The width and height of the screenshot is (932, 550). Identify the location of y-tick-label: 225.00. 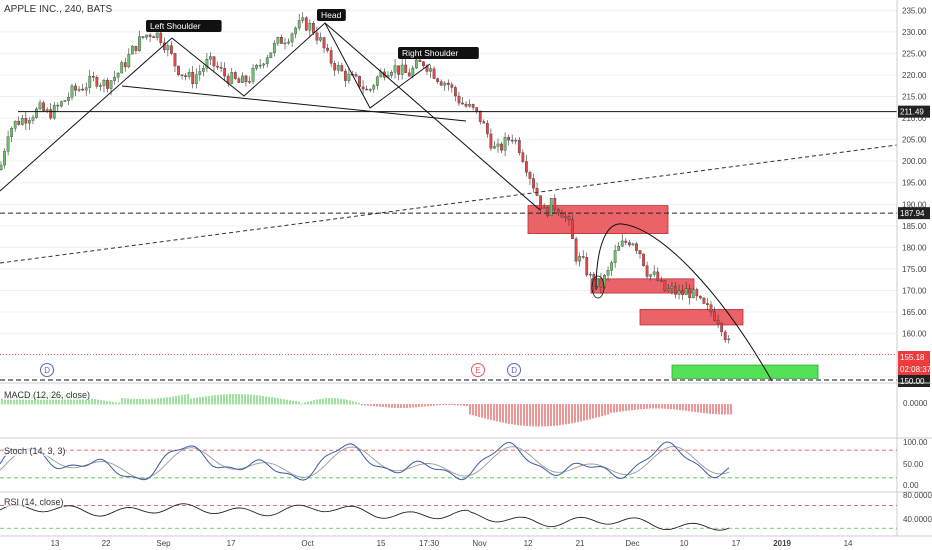
(914, 53).